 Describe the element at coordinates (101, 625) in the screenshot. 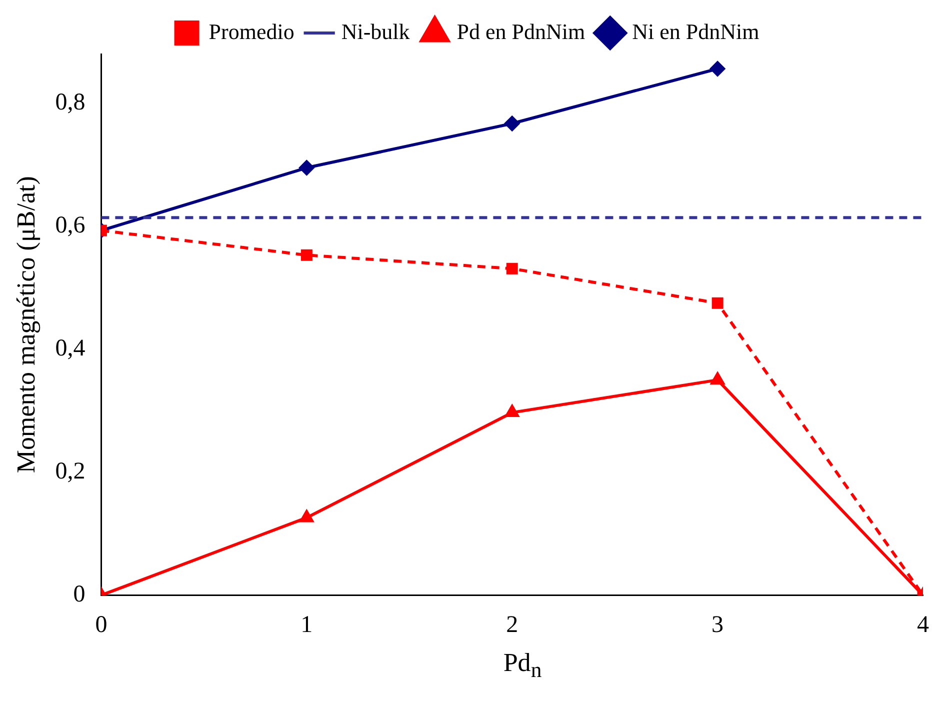

I see `x-tick-label: 0` at that location.